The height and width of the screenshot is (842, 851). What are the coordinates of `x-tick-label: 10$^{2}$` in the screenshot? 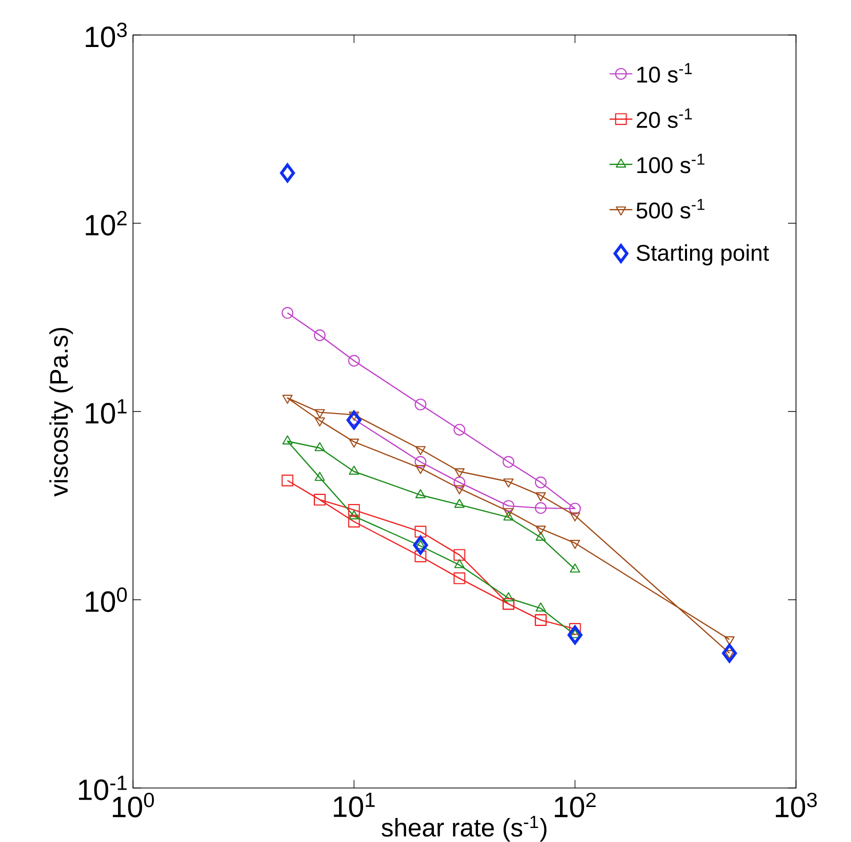 It's located at (575, 805).